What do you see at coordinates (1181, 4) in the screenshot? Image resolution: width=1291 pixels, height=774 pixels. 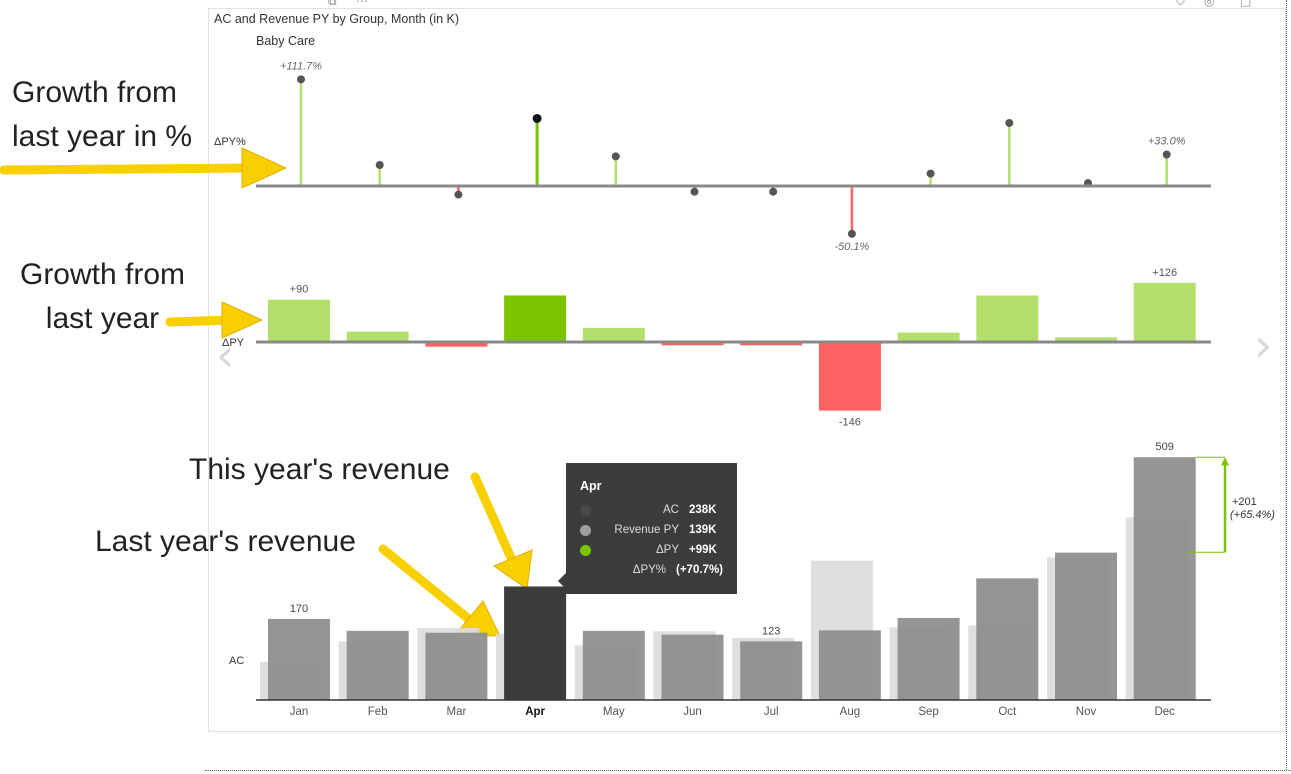 I see `filter-icon: ⛉` at bounding box center [1181, 4].